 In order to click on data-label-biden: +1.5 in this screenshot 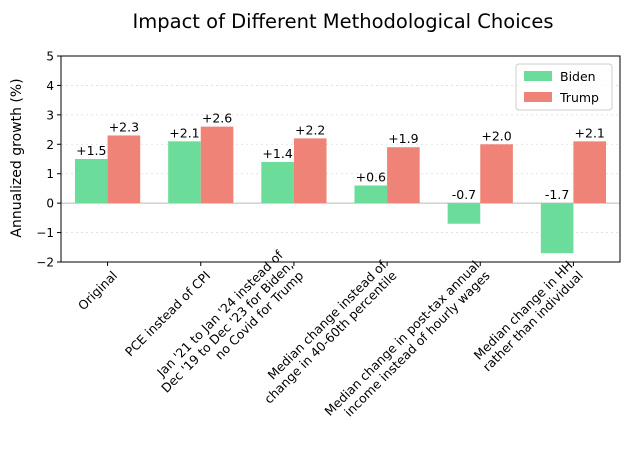, I will do `click(91, 150)`.